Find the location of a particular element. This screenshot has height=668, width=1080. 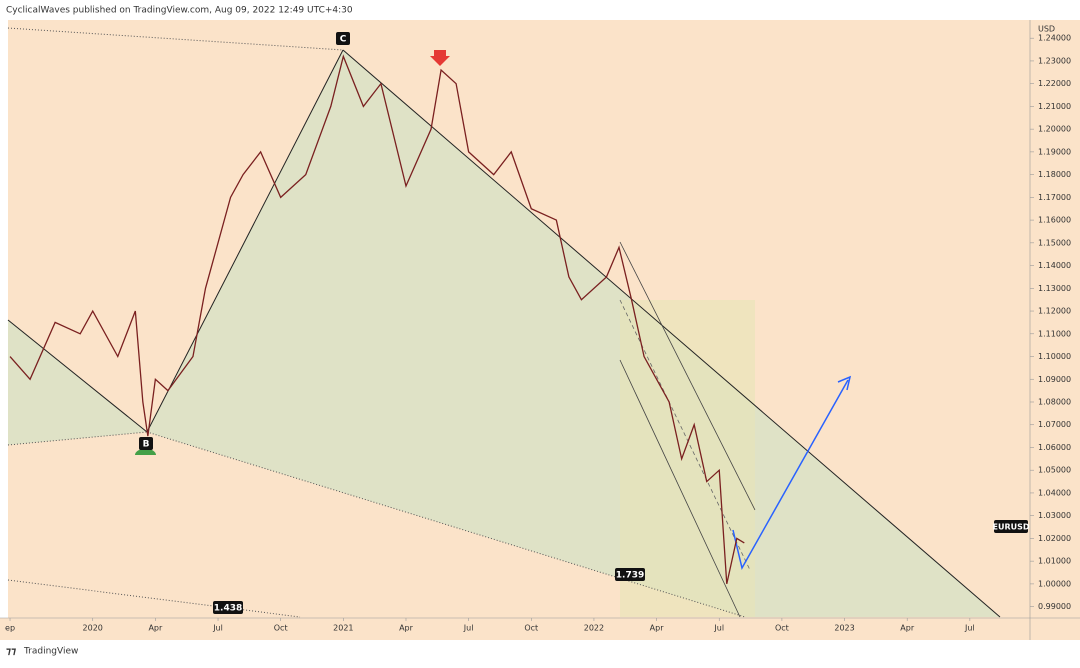

x-tick-label: 2022 is located at coordinates (594, 628).